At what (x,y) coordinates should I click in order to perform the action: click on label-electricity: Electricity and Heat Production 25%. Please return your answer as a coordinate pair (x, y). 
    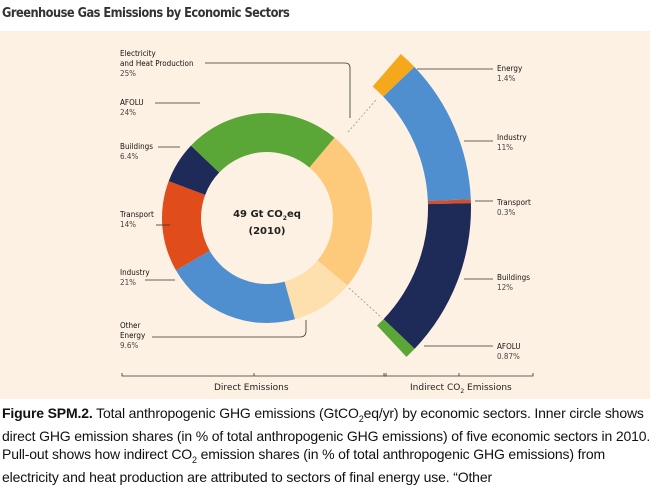
    Looking at the image, I should click on (157, 63).